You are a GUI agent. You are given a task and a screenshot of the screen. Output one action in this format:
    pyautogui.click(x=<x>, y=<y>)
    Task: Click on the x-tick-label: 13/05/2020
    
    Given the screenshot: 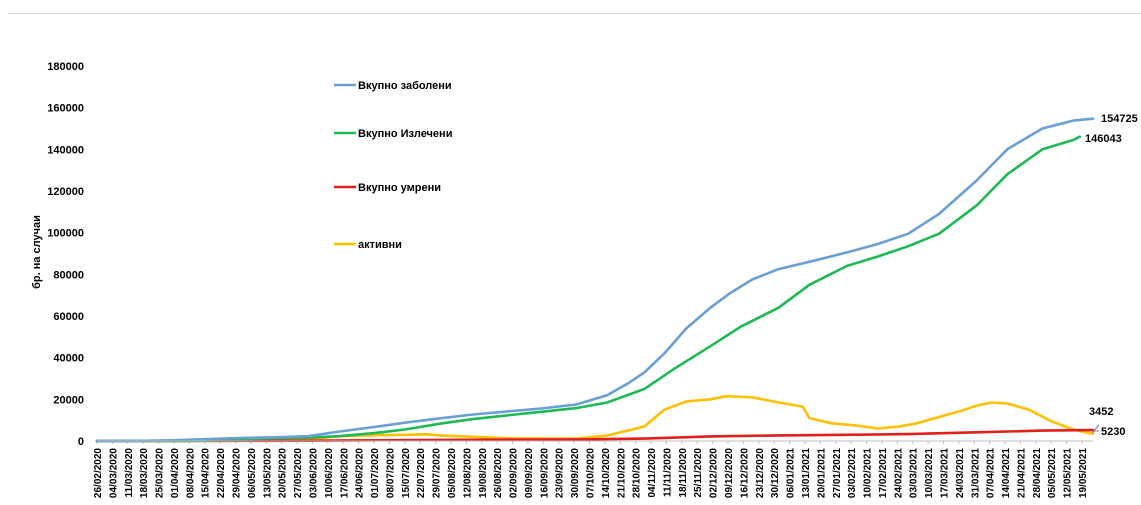 What is the action you would take?
    pyautogui.click(x=267, y=473)
    